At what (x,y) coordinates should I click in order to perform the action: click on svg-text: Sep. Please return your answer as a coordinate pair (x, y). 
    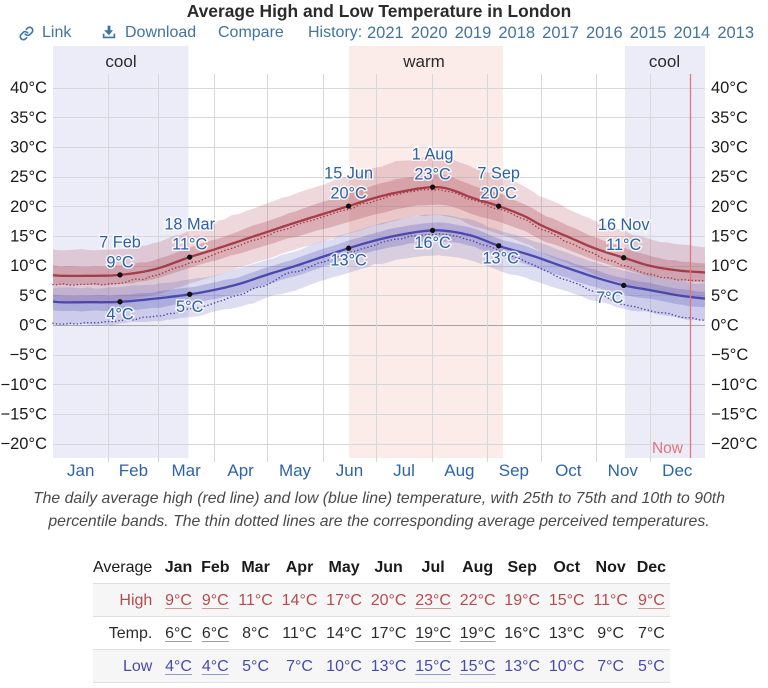
    Looking at the image, I should click on (514, 470).